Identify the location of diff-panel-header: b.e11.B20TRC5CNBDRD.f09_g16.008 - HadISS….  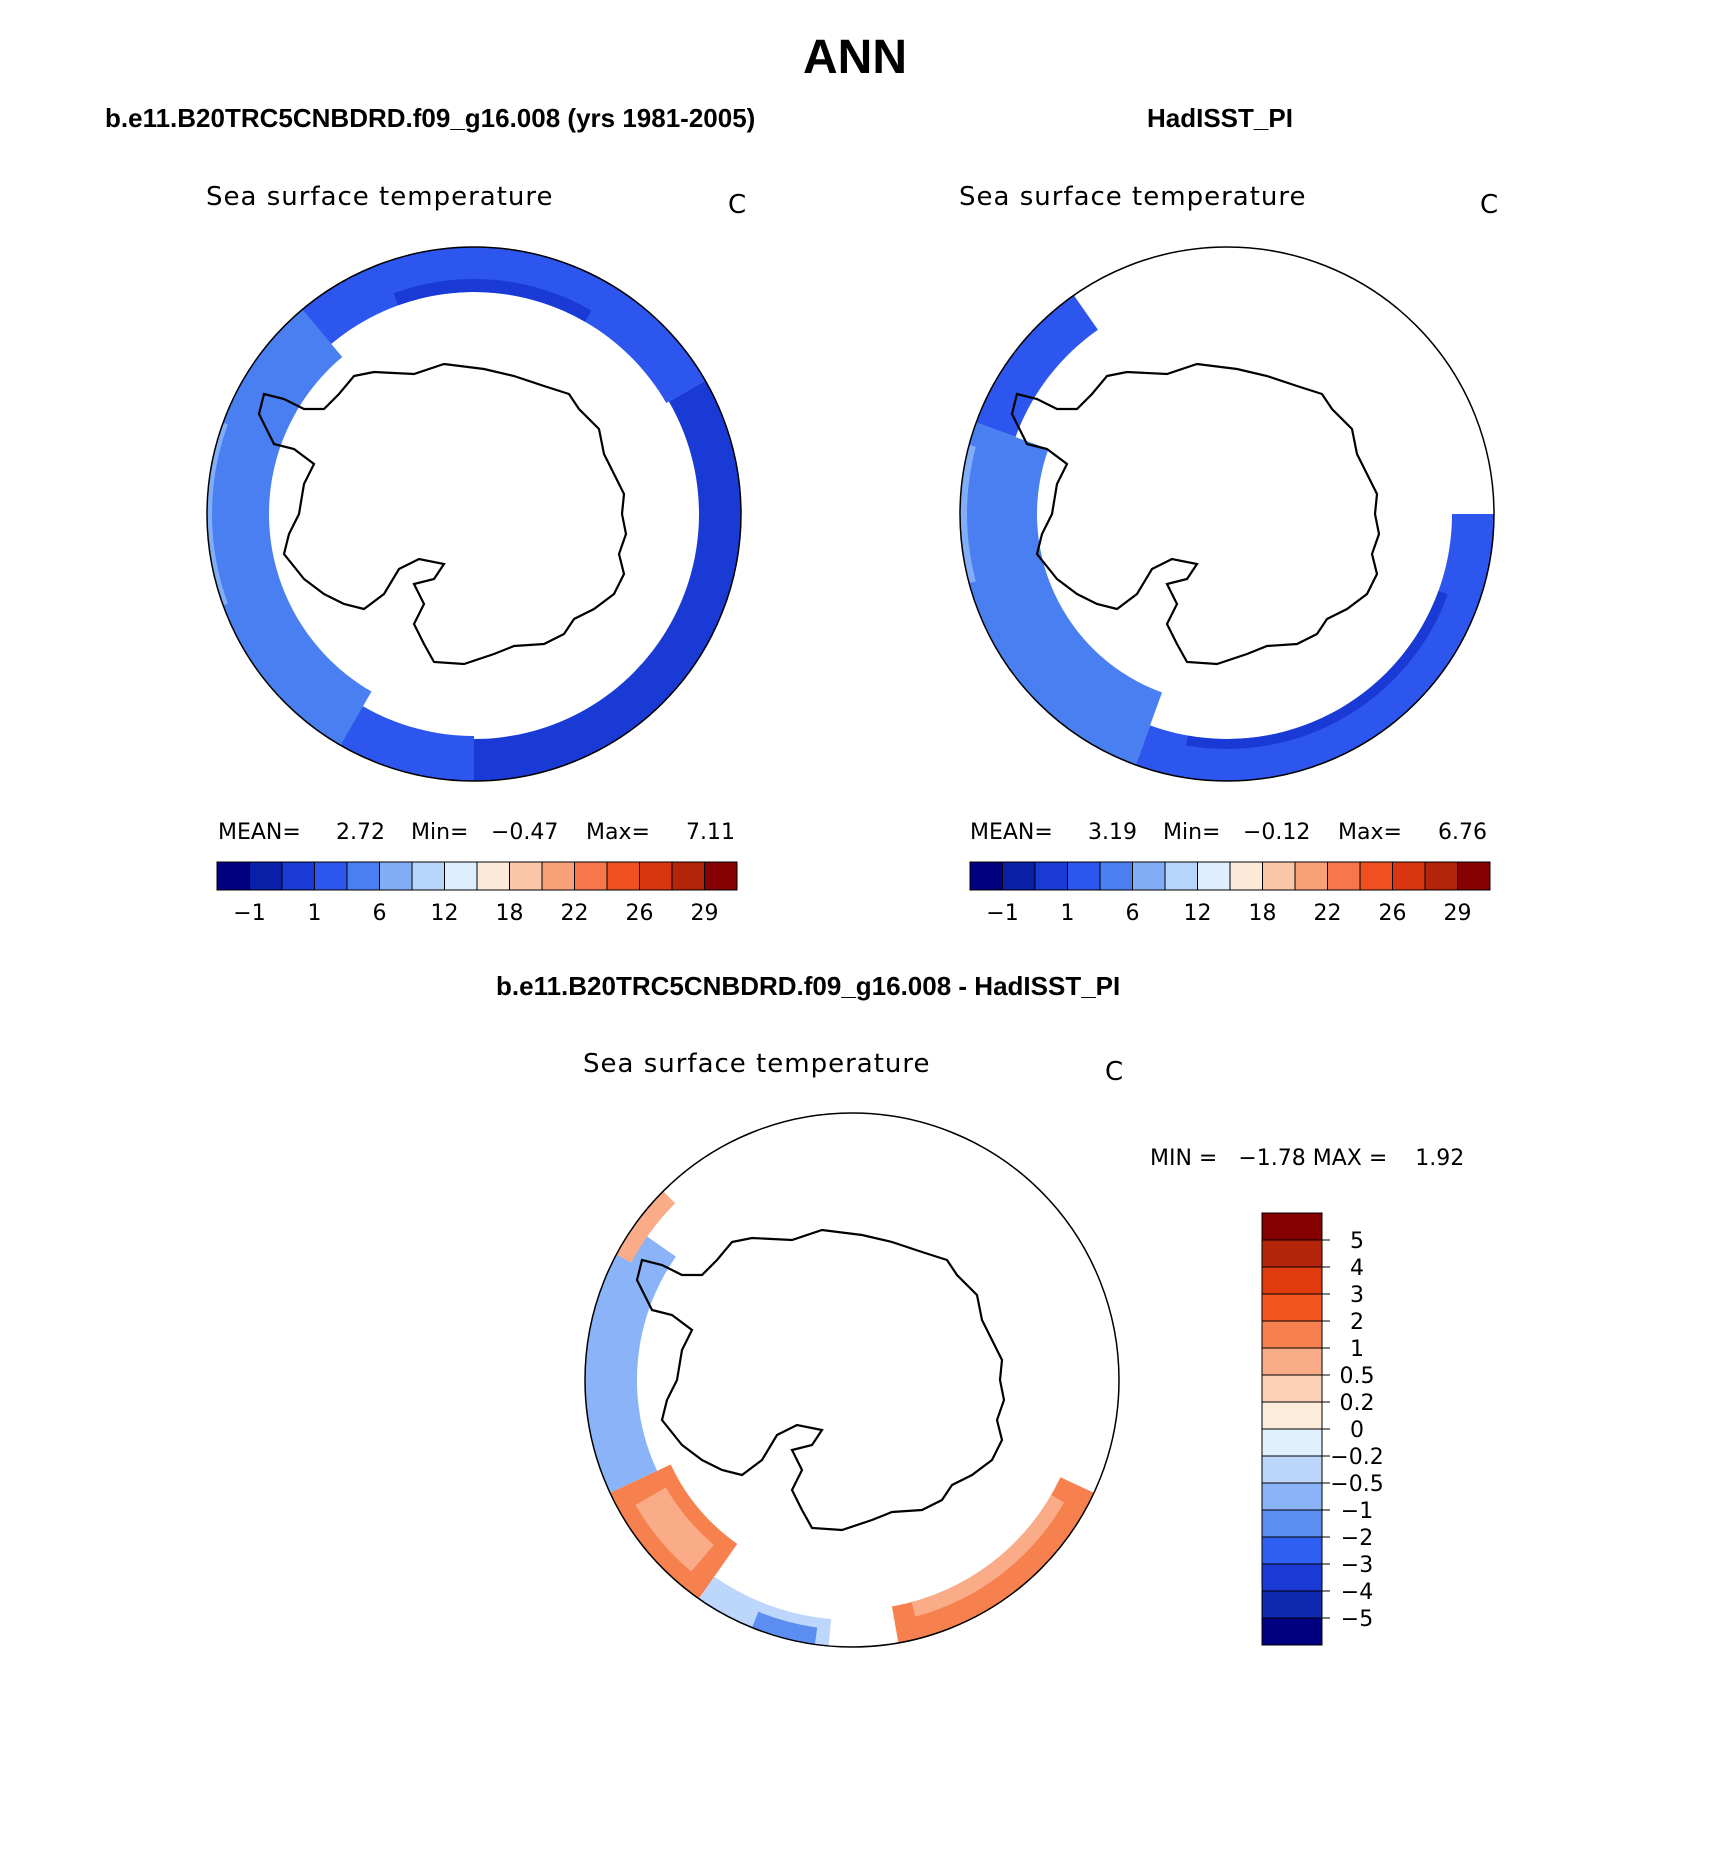
(808, 986).